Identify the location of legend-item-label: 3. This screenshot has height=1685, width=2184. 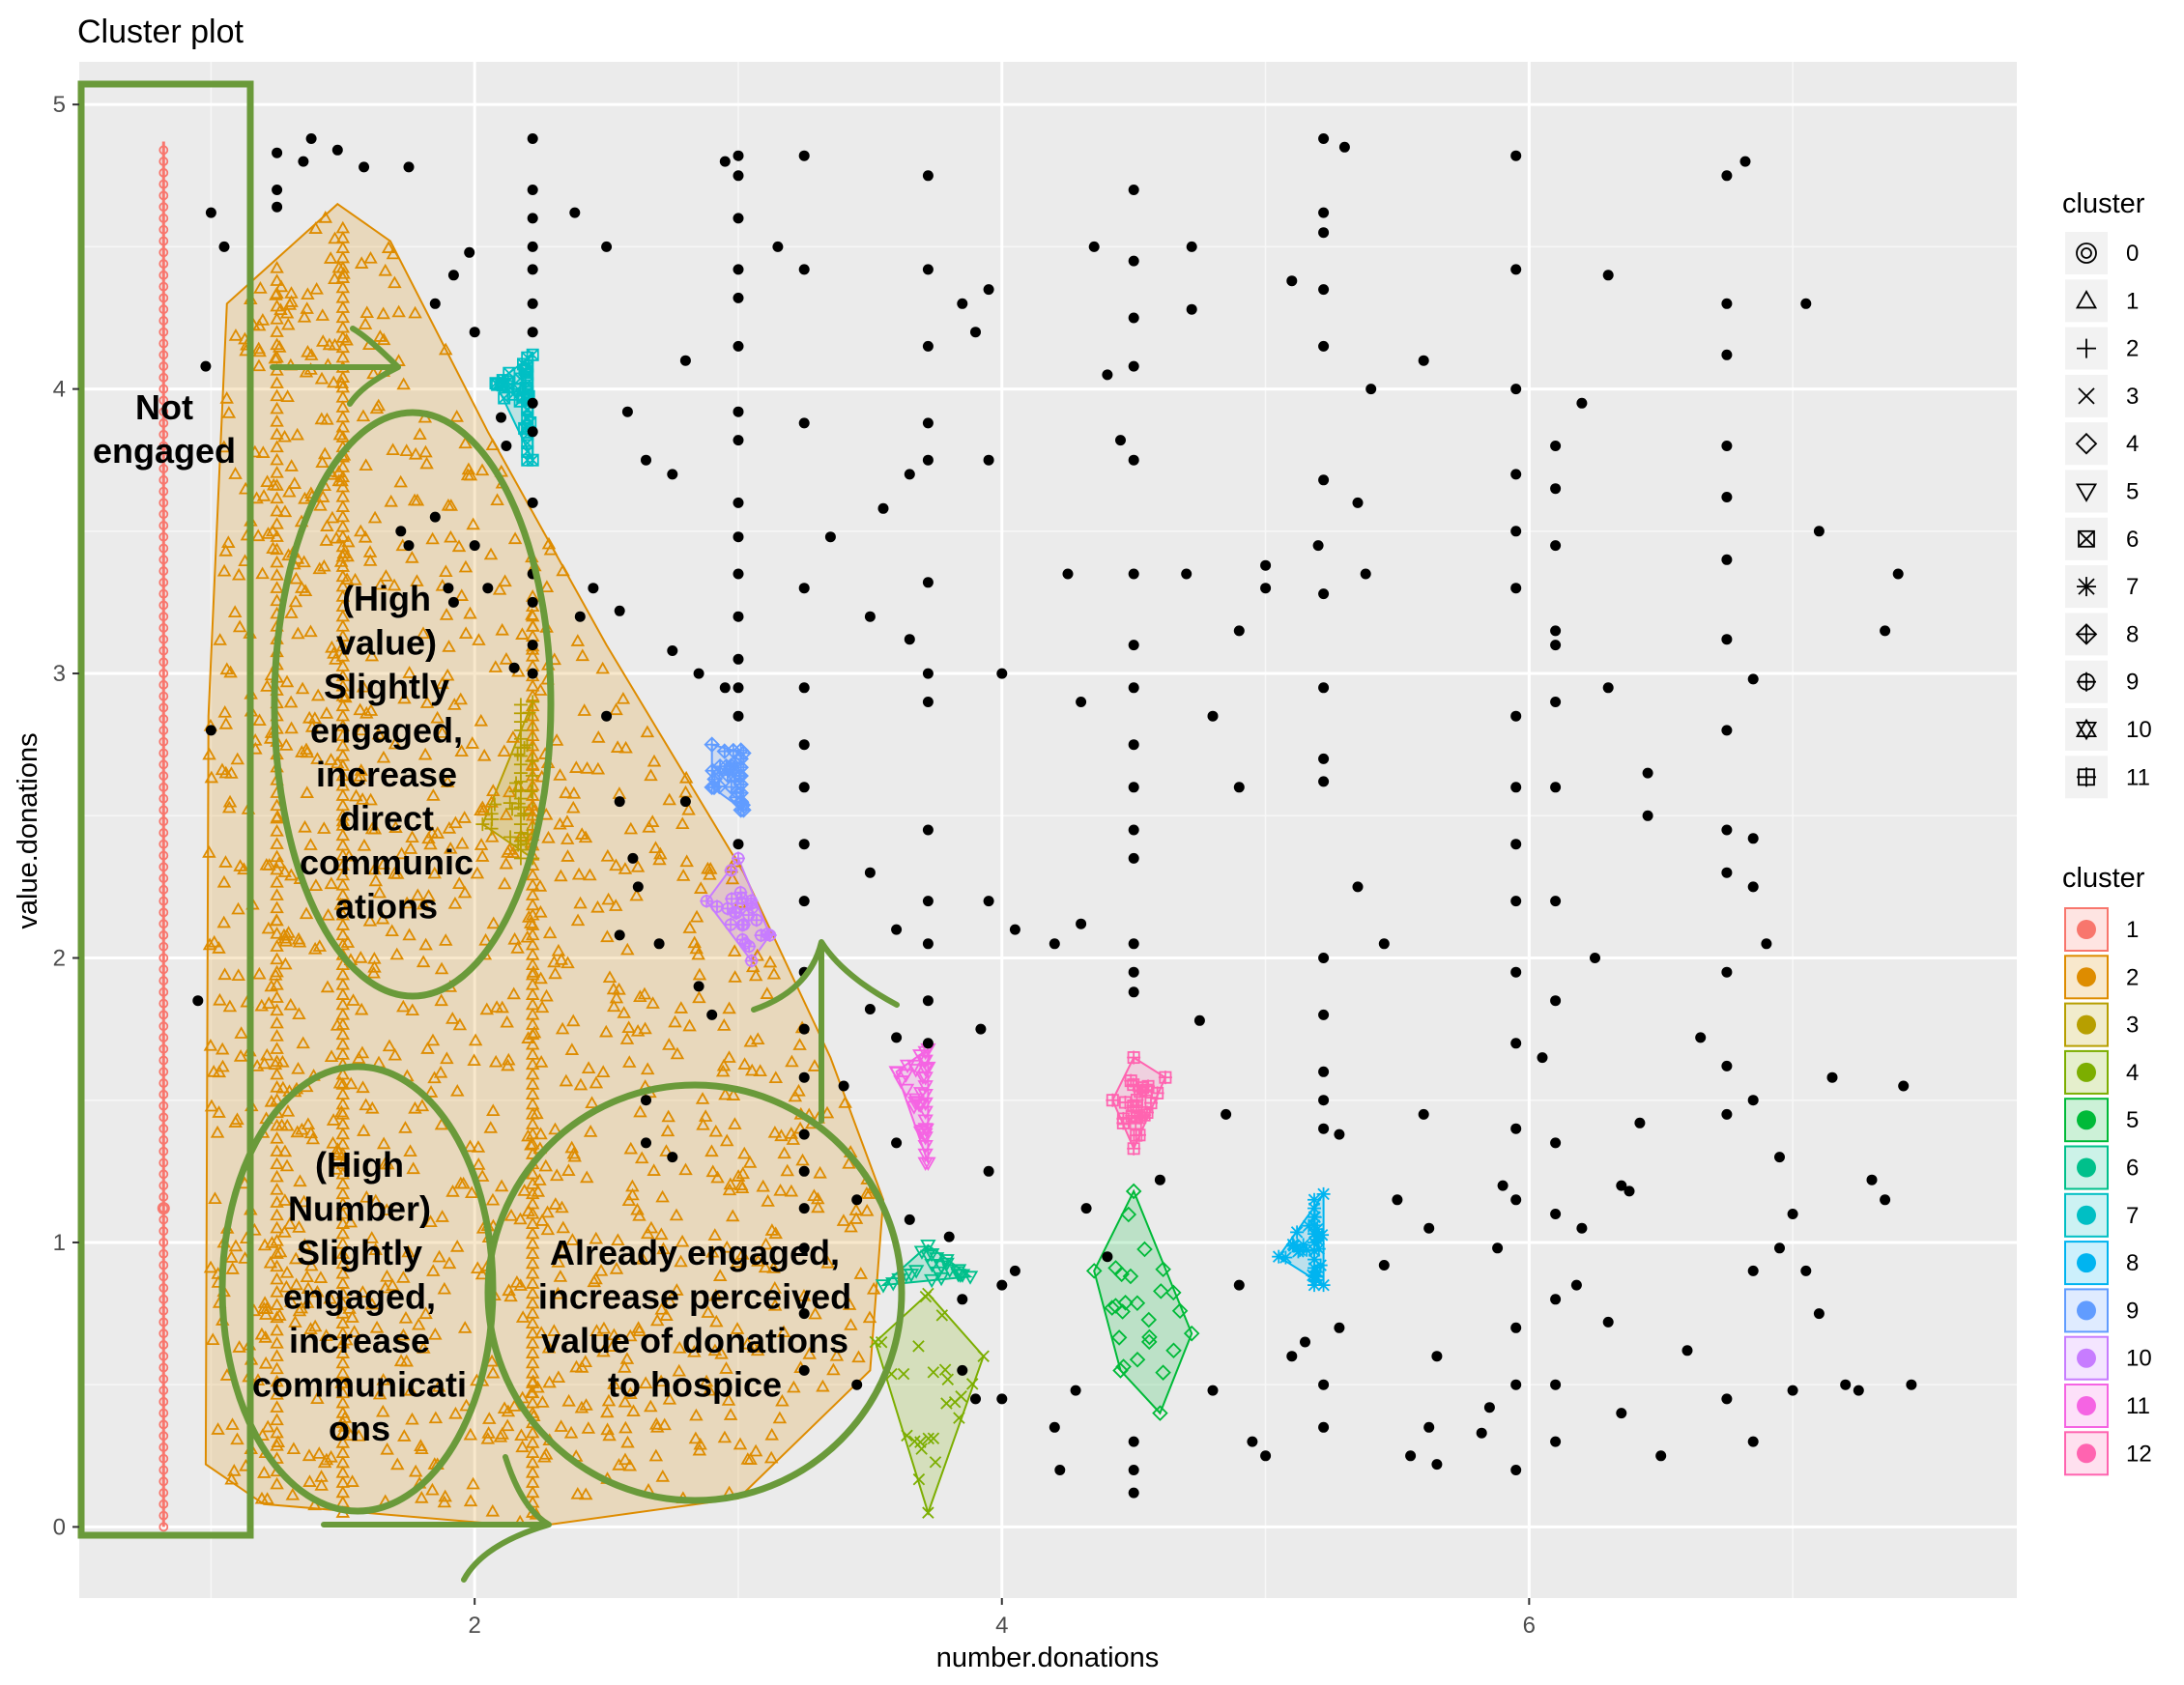
(2132, 1026).